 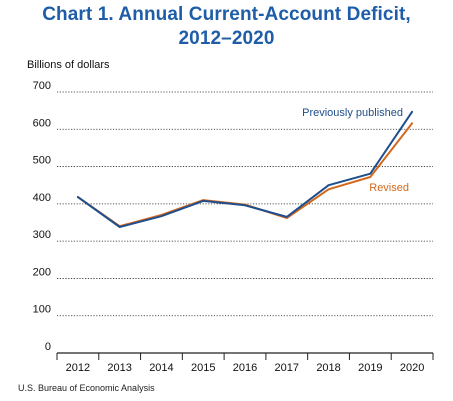 What do you see at coordinates (42, 86) in the screenshot?
I see `y-tick-label: 700` at bounding box center [42, 86].